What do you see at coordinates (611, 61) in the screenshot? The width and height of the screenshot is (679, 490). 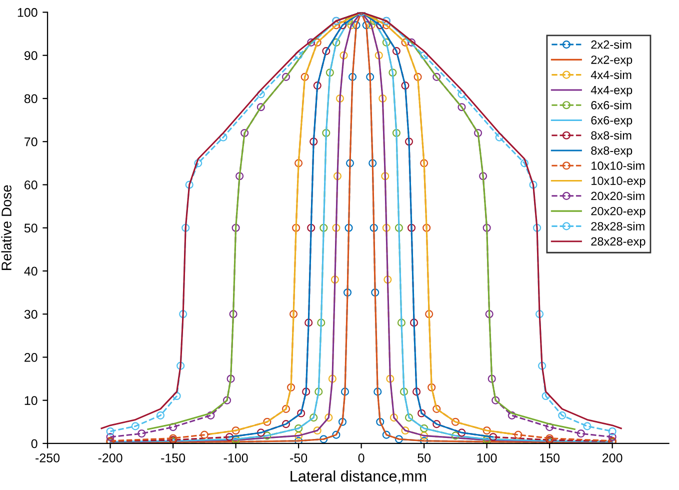 I see `legend-label: 2x2-exp` at bounding box center [611, 61].